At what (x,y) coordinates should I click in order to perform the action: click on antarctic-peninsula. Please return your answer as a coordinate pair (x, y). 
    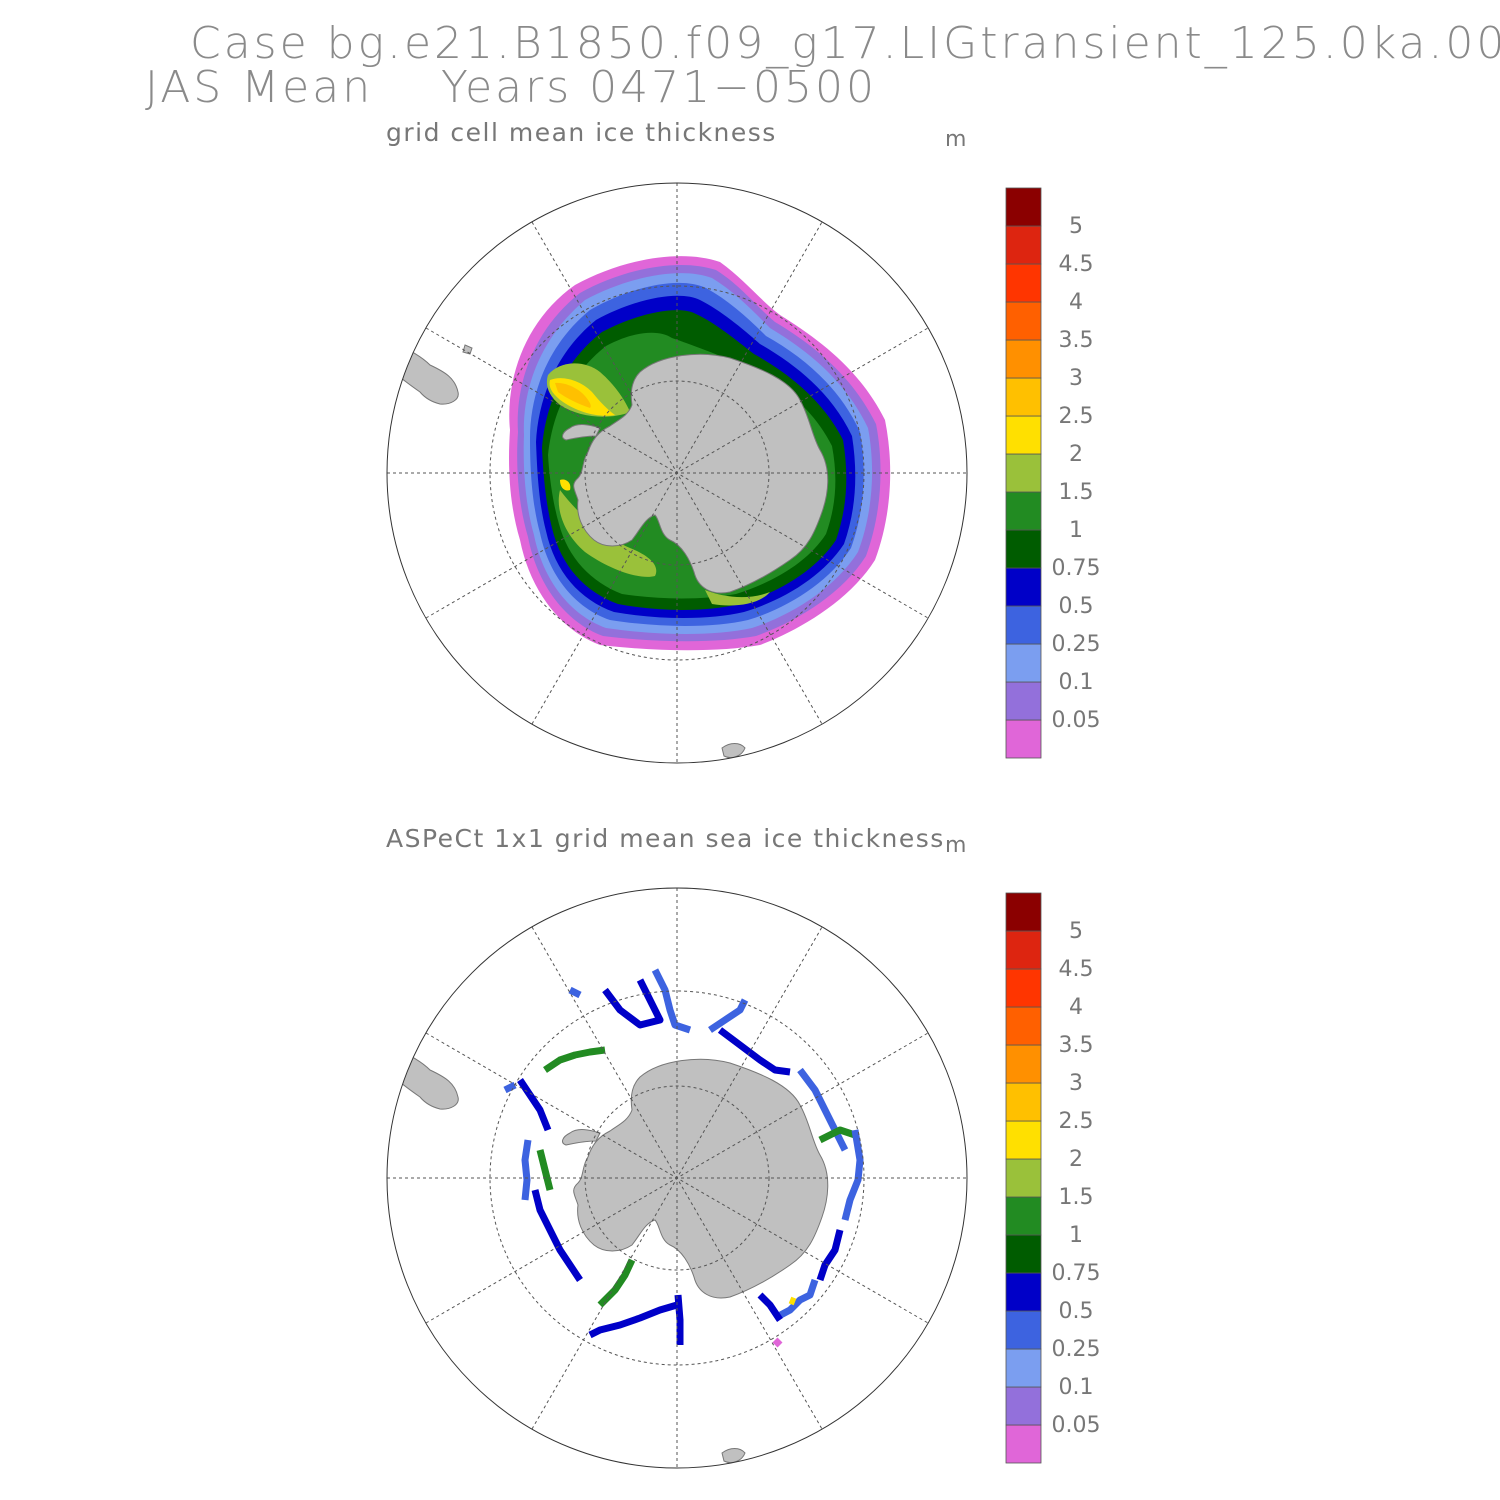
    Looking at the image, I should click on (581, 432).